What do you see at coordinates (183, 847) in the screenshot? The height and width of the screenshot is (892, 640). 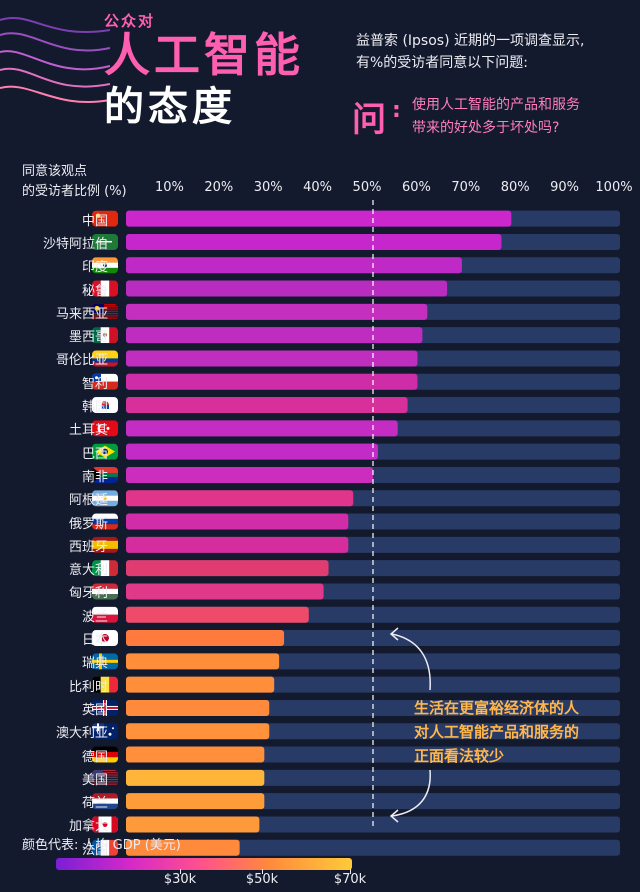 I see `bar-fr` at bounding box center [183, 847].